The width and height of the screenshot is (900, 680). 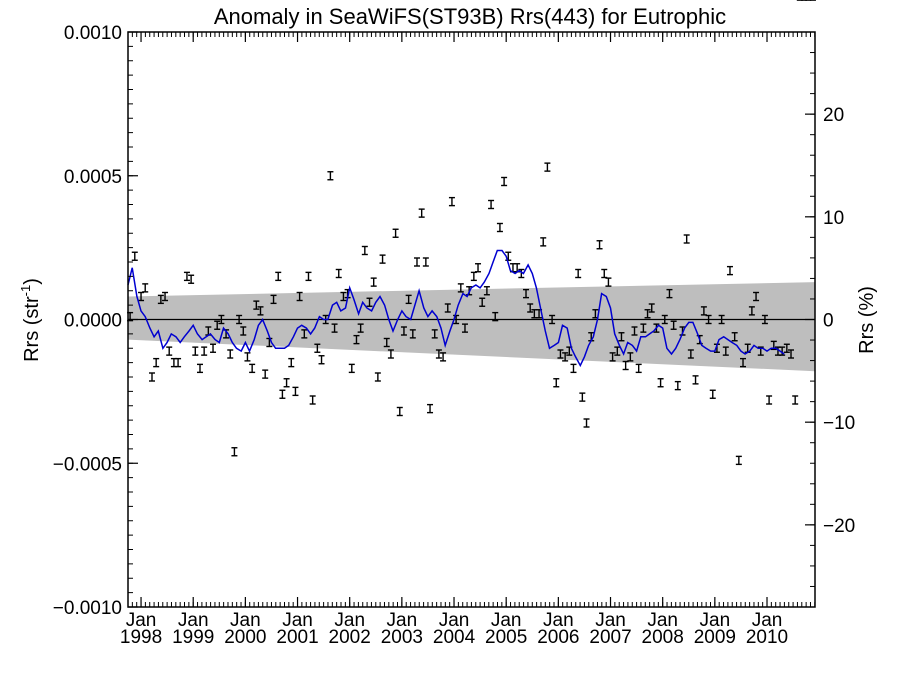 I want to click on smooth-line-layer, so click(x=456, y=308).